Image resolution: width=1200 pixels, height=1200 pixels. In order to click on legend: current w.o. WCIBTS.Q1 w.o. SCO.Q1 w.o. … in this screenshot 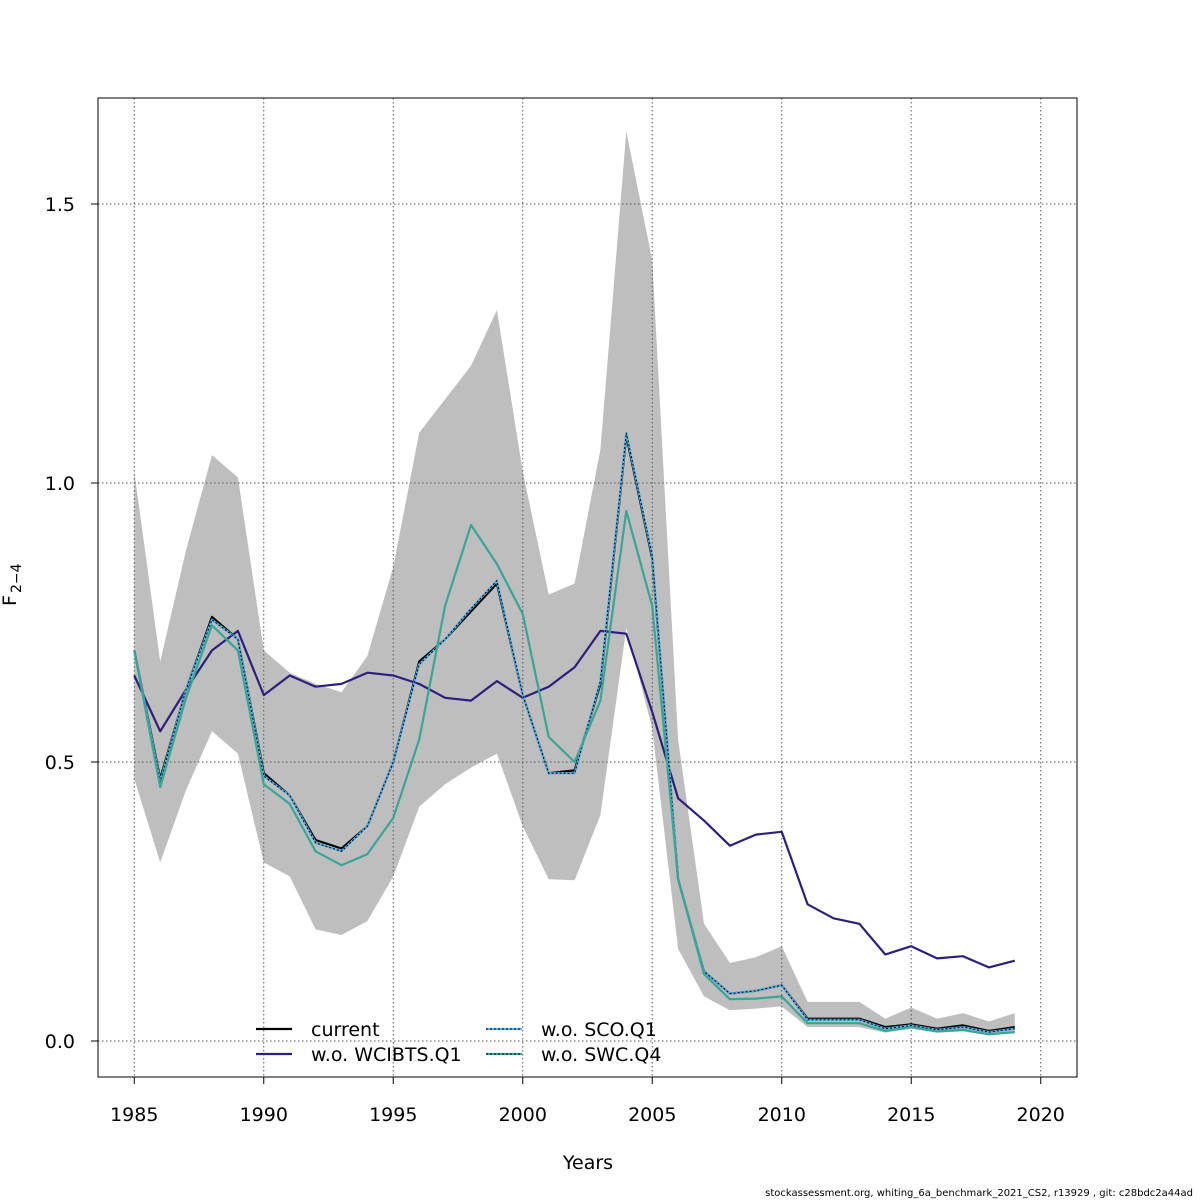, I will do `click(458, 1042)`.